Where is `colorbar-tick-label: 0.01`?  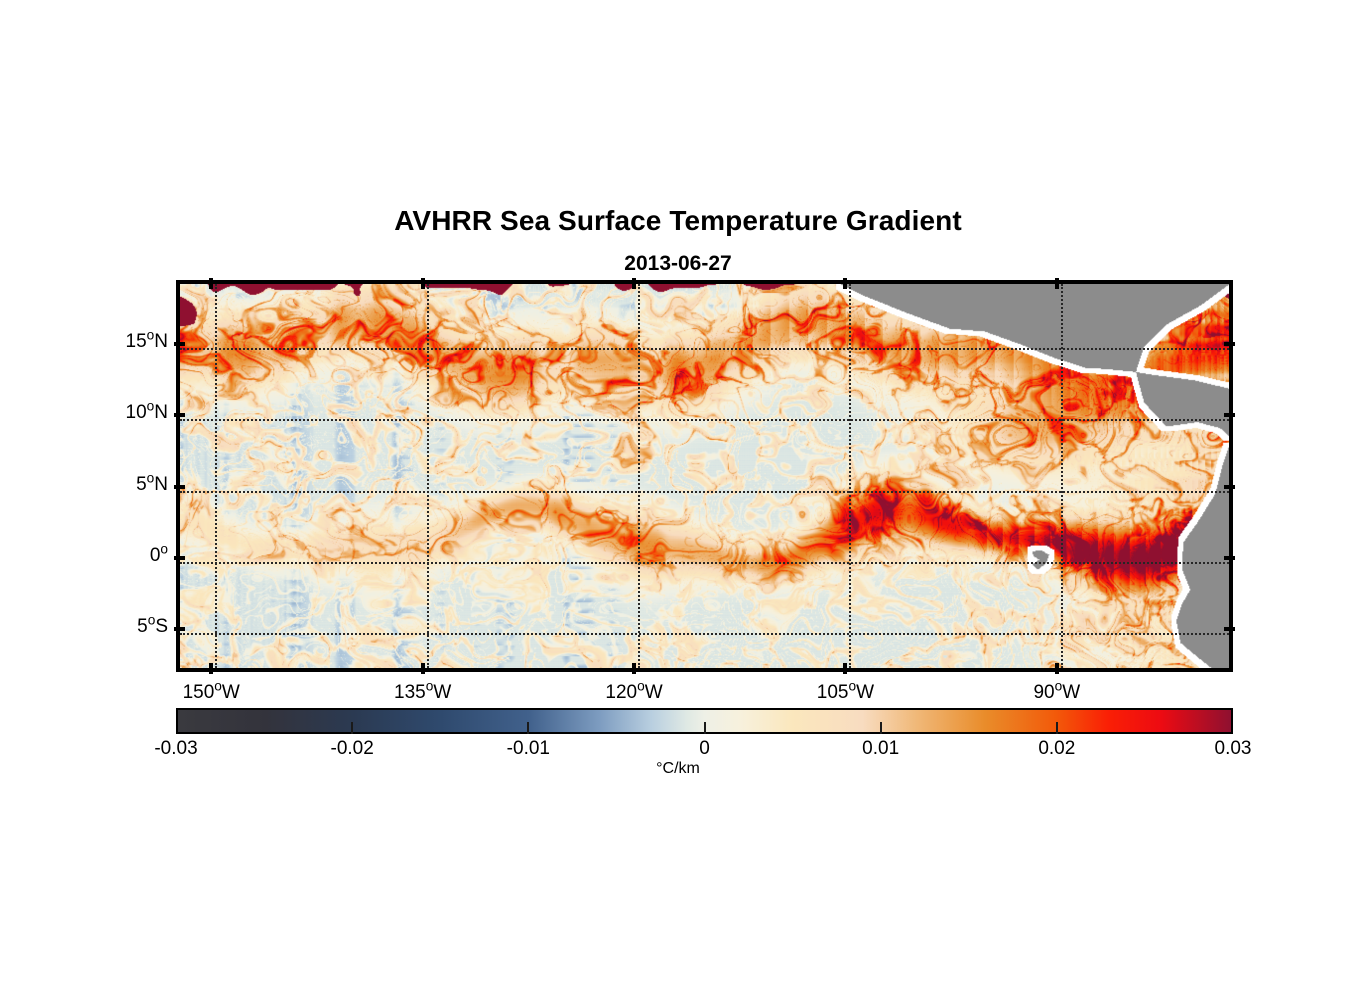
colorbar-tick-label: 0.01 is located at coordinates (881, 748).